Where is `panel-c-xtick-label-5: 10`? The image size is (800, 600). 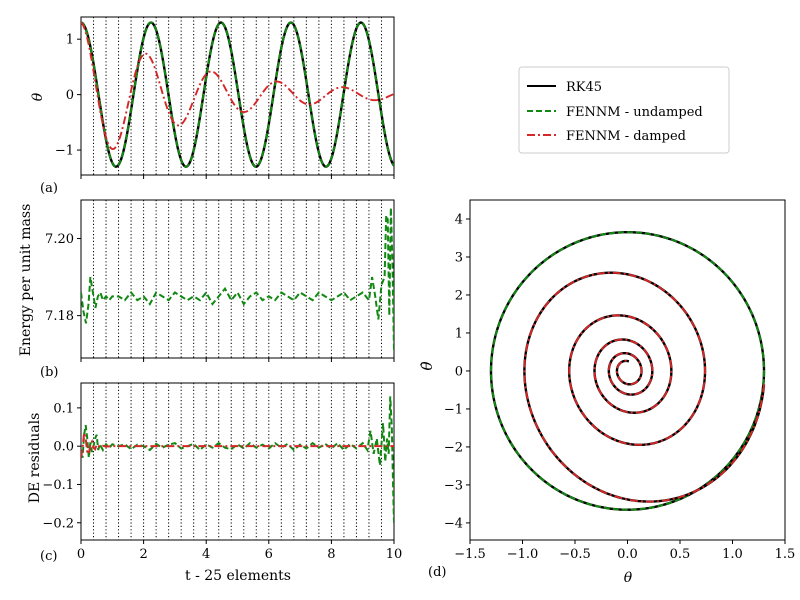 panel-c-xtick-label-5: 10 is located at coordinates (394, 554).